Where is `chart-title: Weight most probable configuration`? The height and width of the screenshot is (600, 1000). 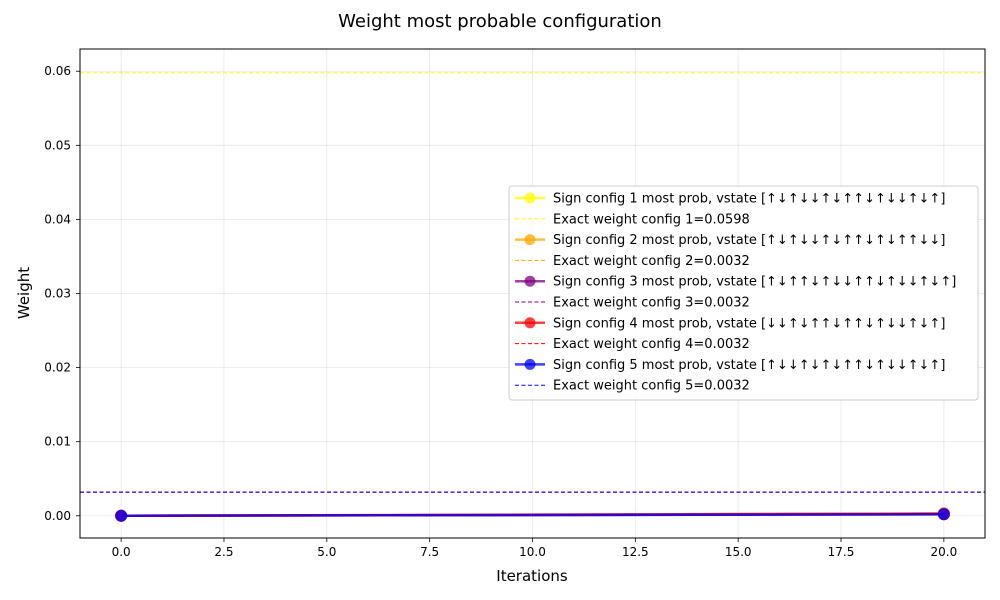 chart-title: Weight most probable configuration is located at coordinates (500, 21).